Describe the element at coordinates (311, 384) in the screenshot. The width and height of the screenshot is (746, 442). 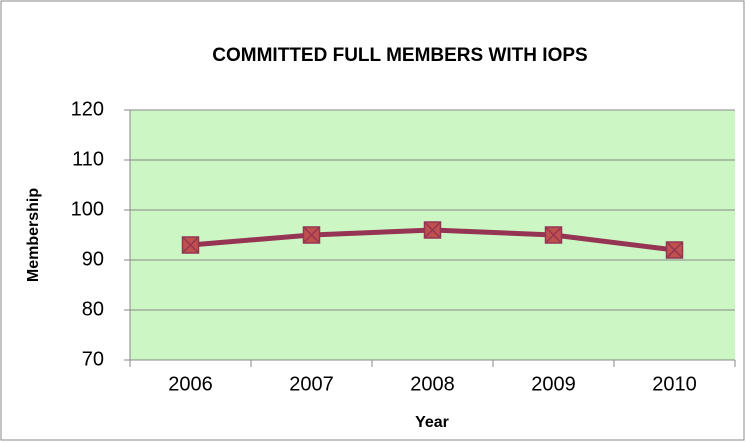
I see `x-tick-label: 2007` at that location.